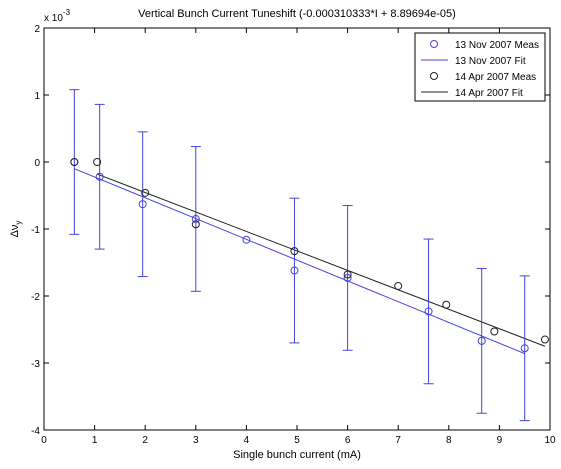  Describe the element at coordinates (449, 440) in the screenshot. I see `x-tick-label: 8` at that location.